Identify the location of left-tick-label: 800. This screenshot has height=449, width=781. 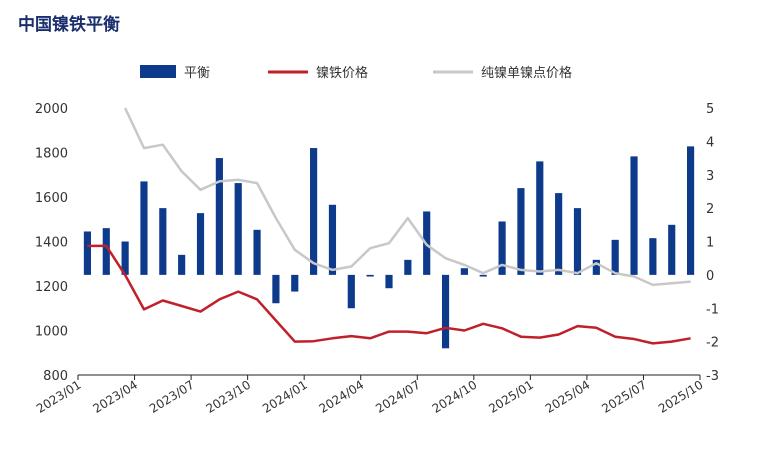
(55, 376).